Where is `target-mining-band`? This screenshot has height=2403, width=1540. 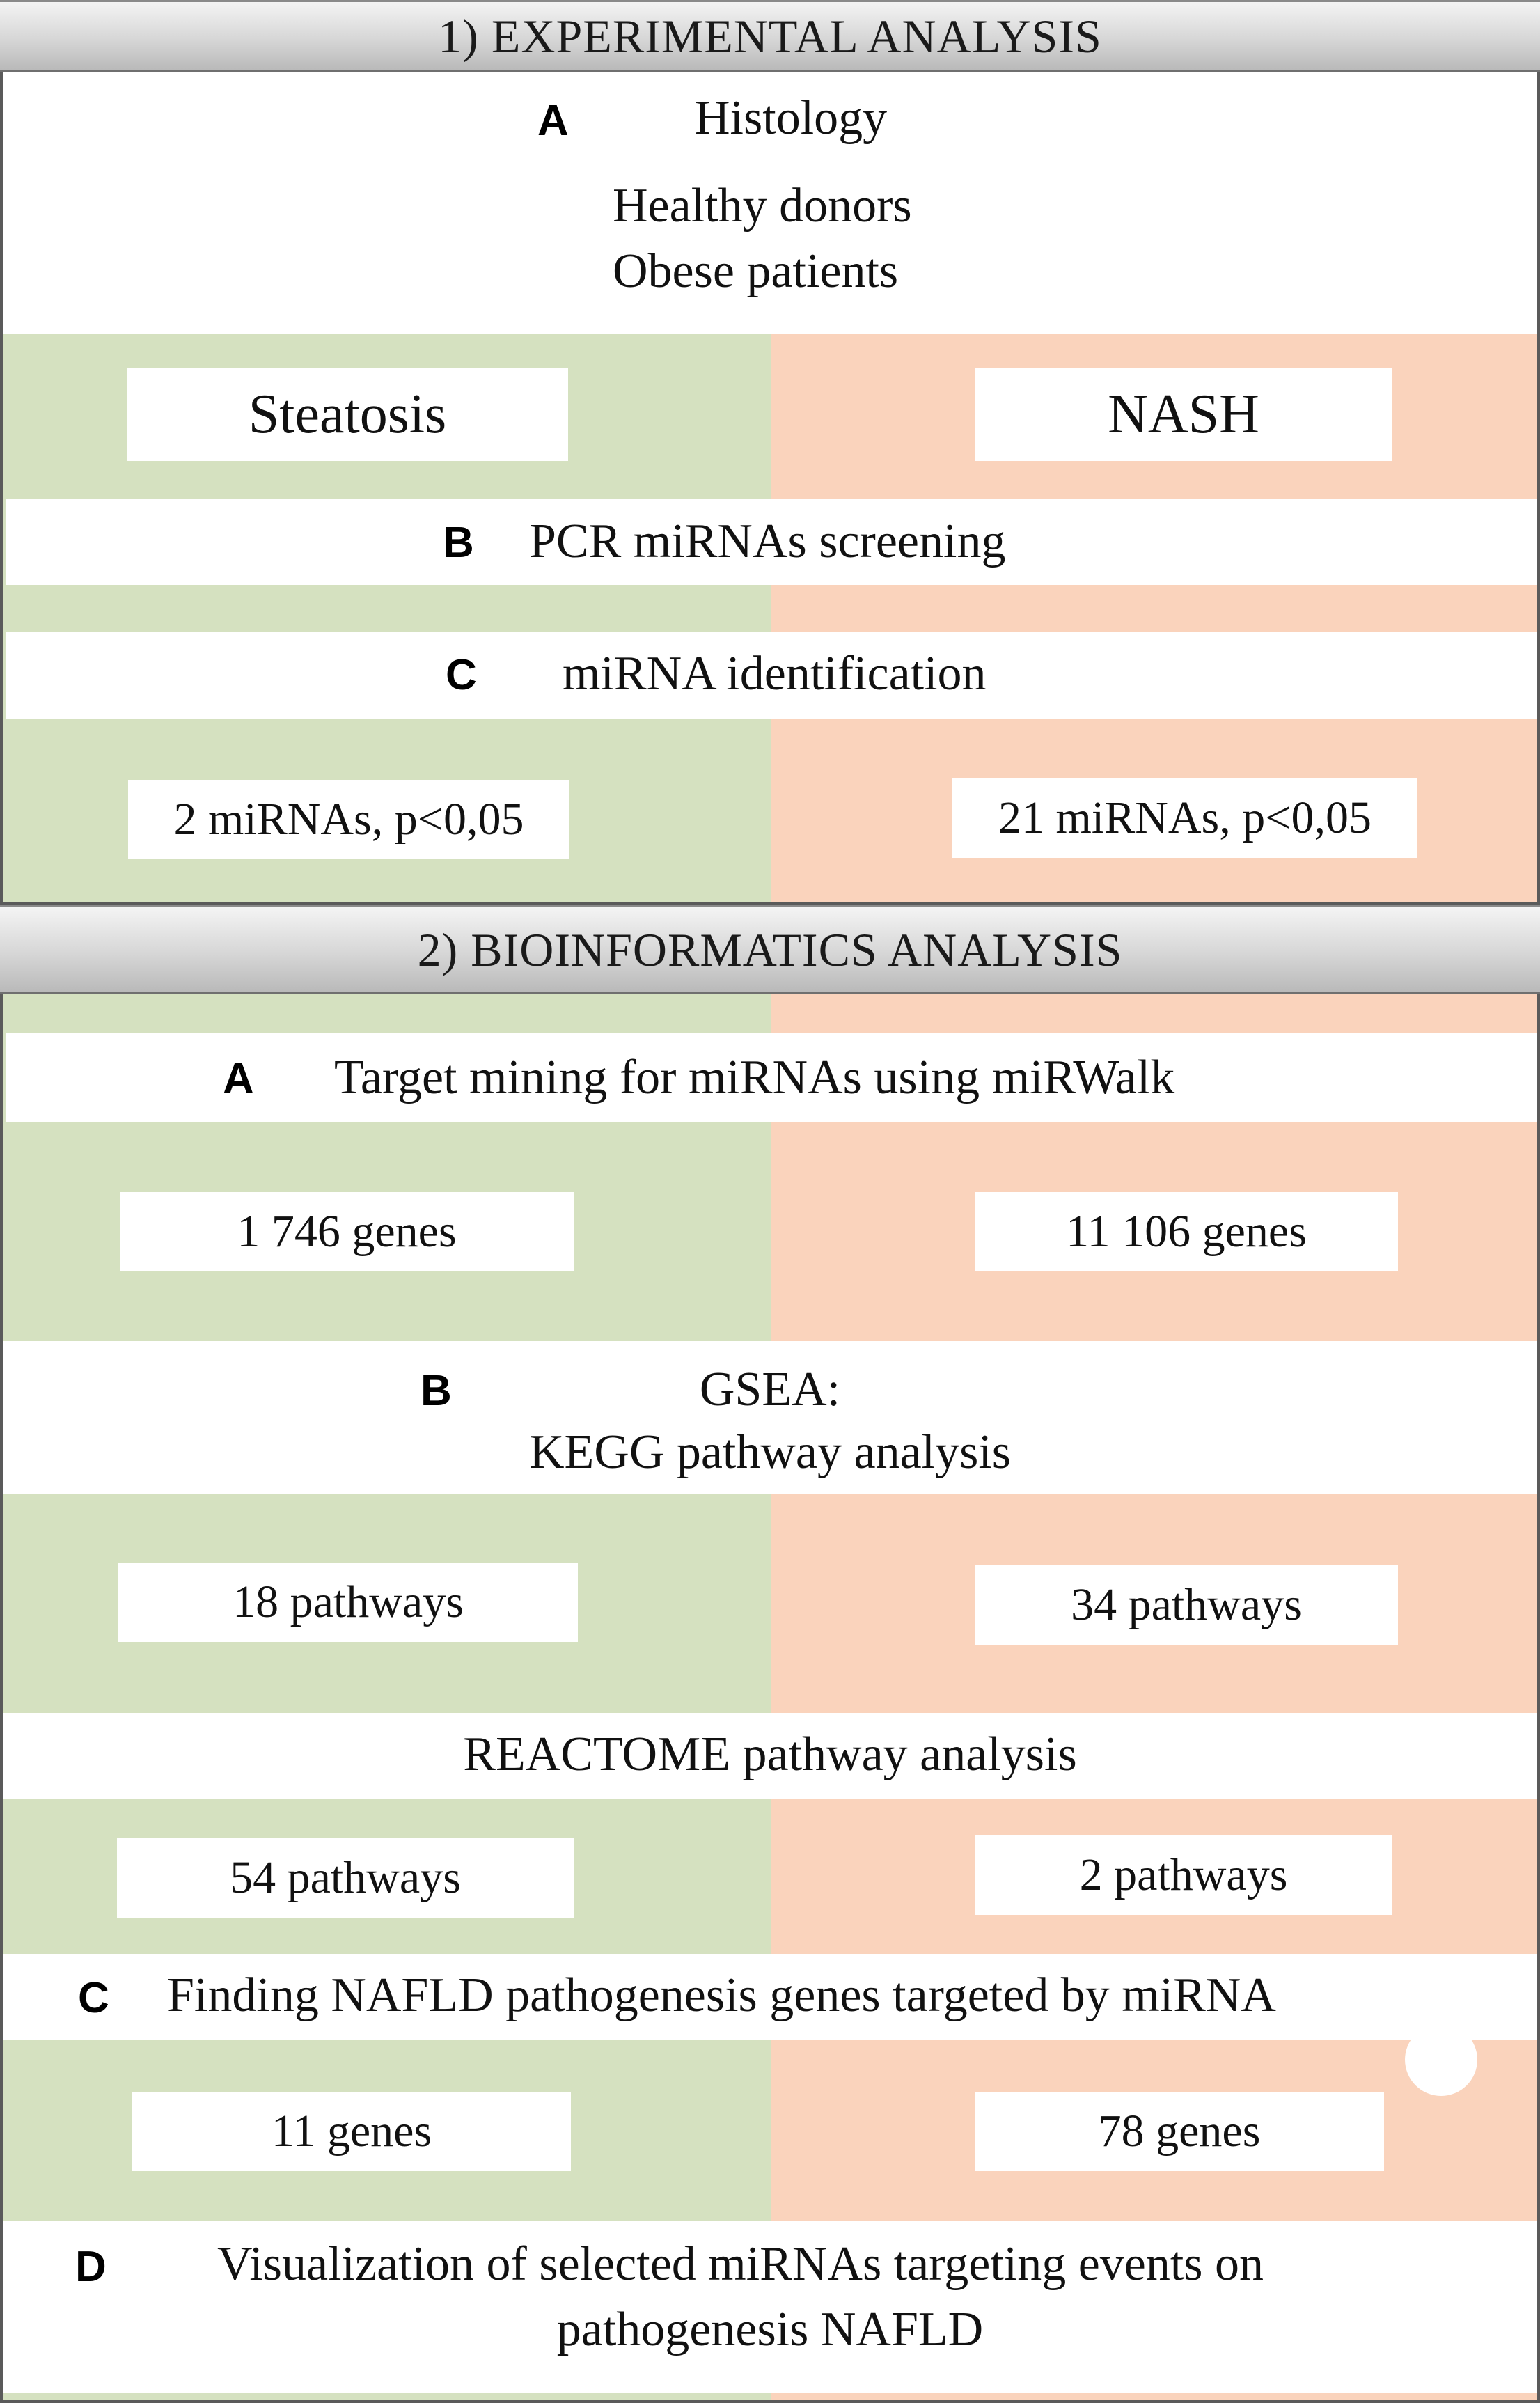 target-mining-band is located at coordinates (773, 1077).